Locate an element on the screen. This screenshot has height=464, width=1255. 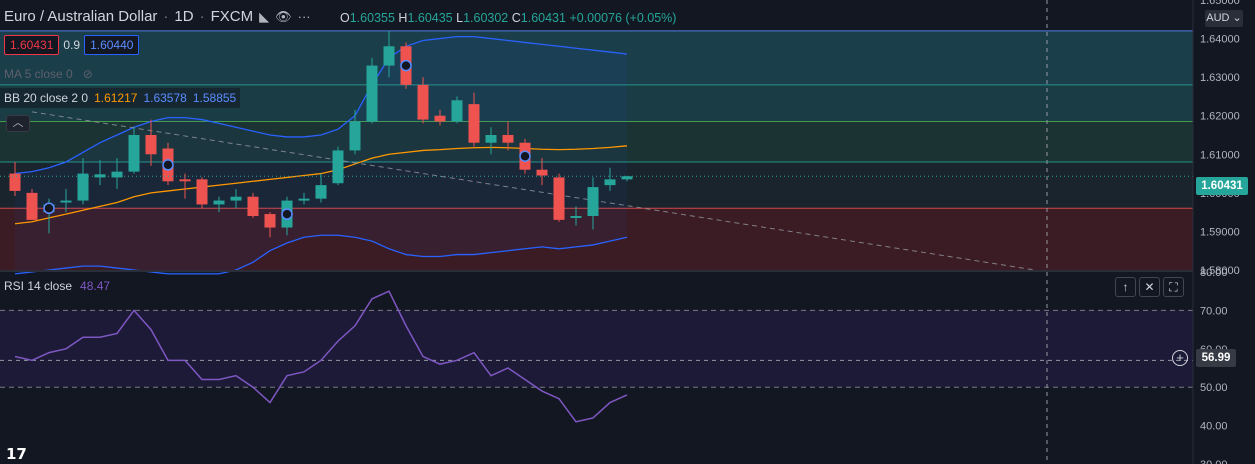
more-icon: ··· is located at coordinates (304, 16).